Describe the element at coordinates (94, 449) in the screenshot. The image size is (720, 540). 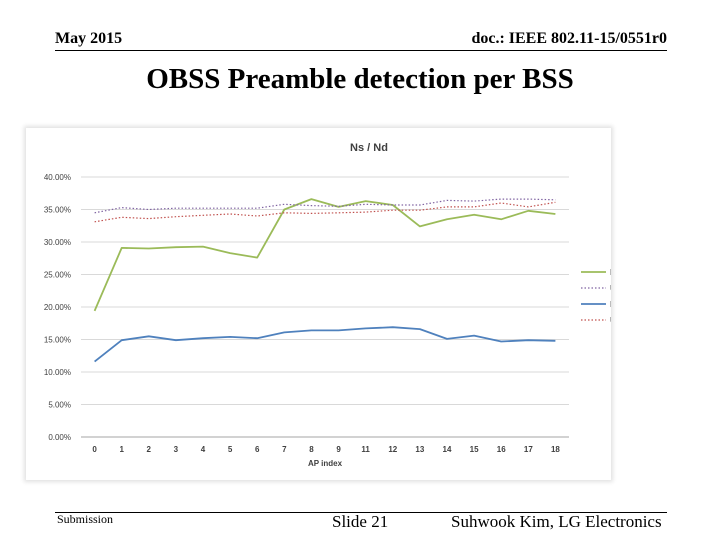
I see `x-tick-label: 0` at that location.